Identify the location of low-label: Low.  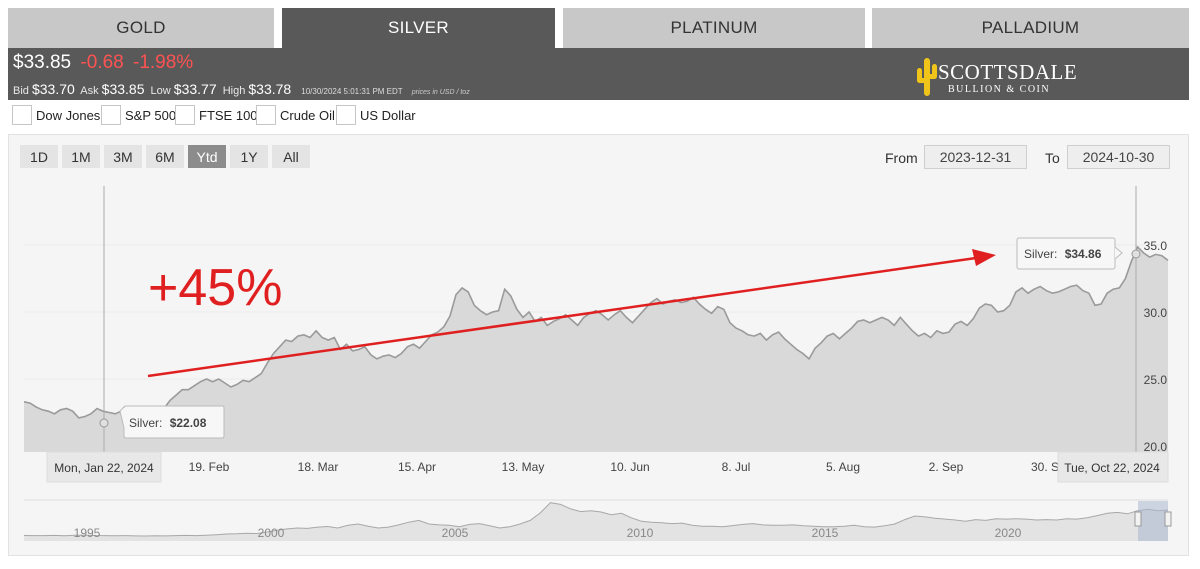
(160, 91).